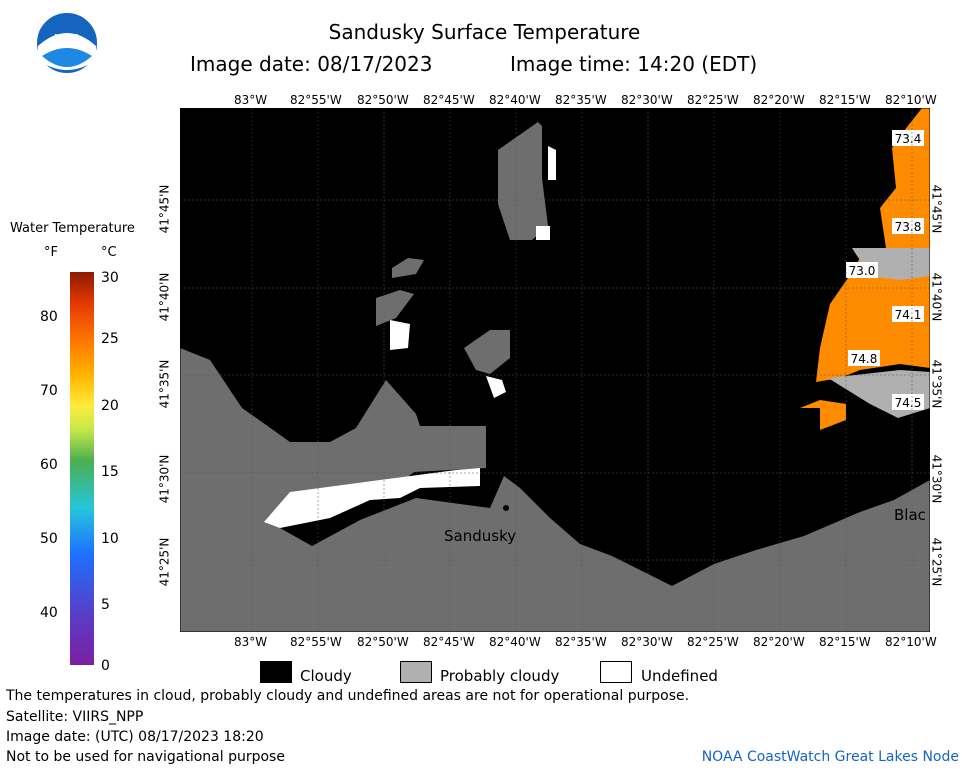 This screenshot has height=773, width=969. I want to click on legend-probably-cloudy-swatch, so click(416, 672).